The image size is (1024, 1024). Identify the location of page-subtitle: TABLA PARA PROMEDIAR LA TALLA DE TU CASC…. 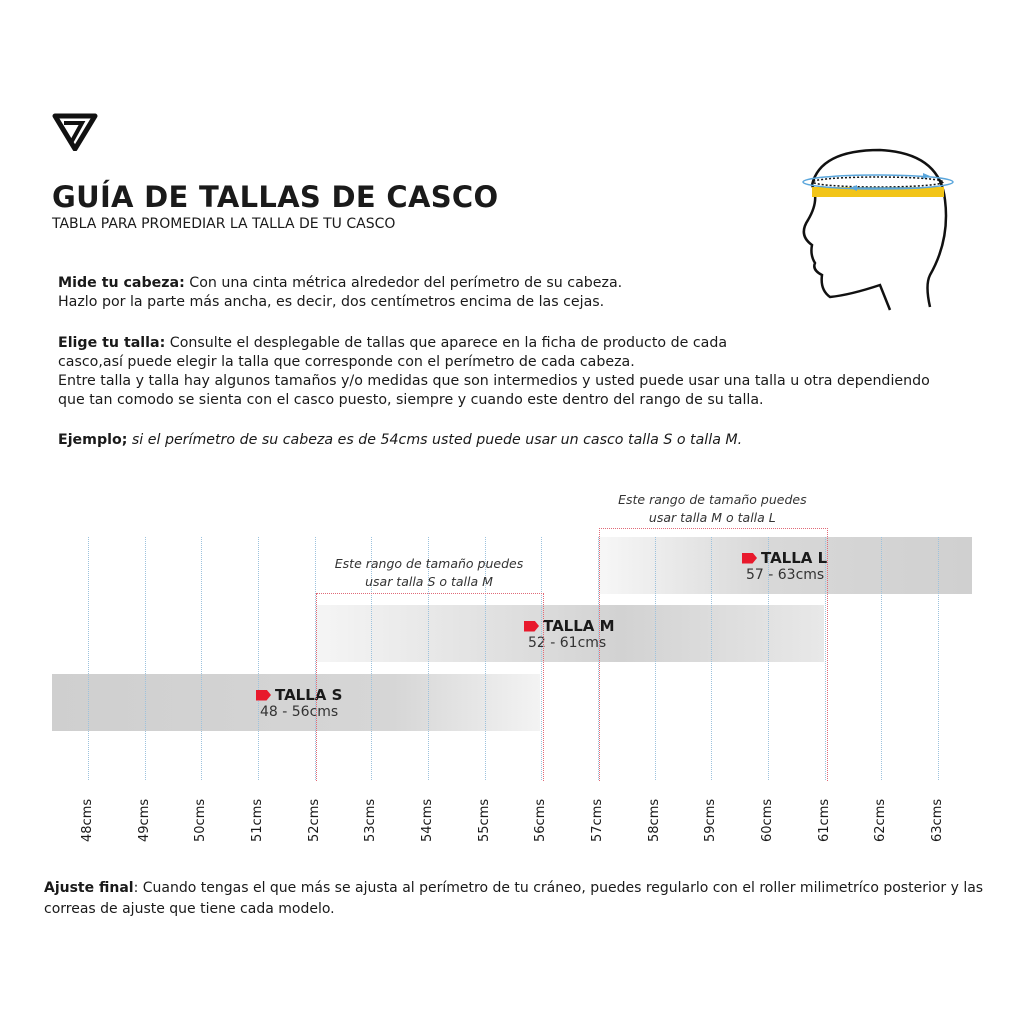
(224, 224).